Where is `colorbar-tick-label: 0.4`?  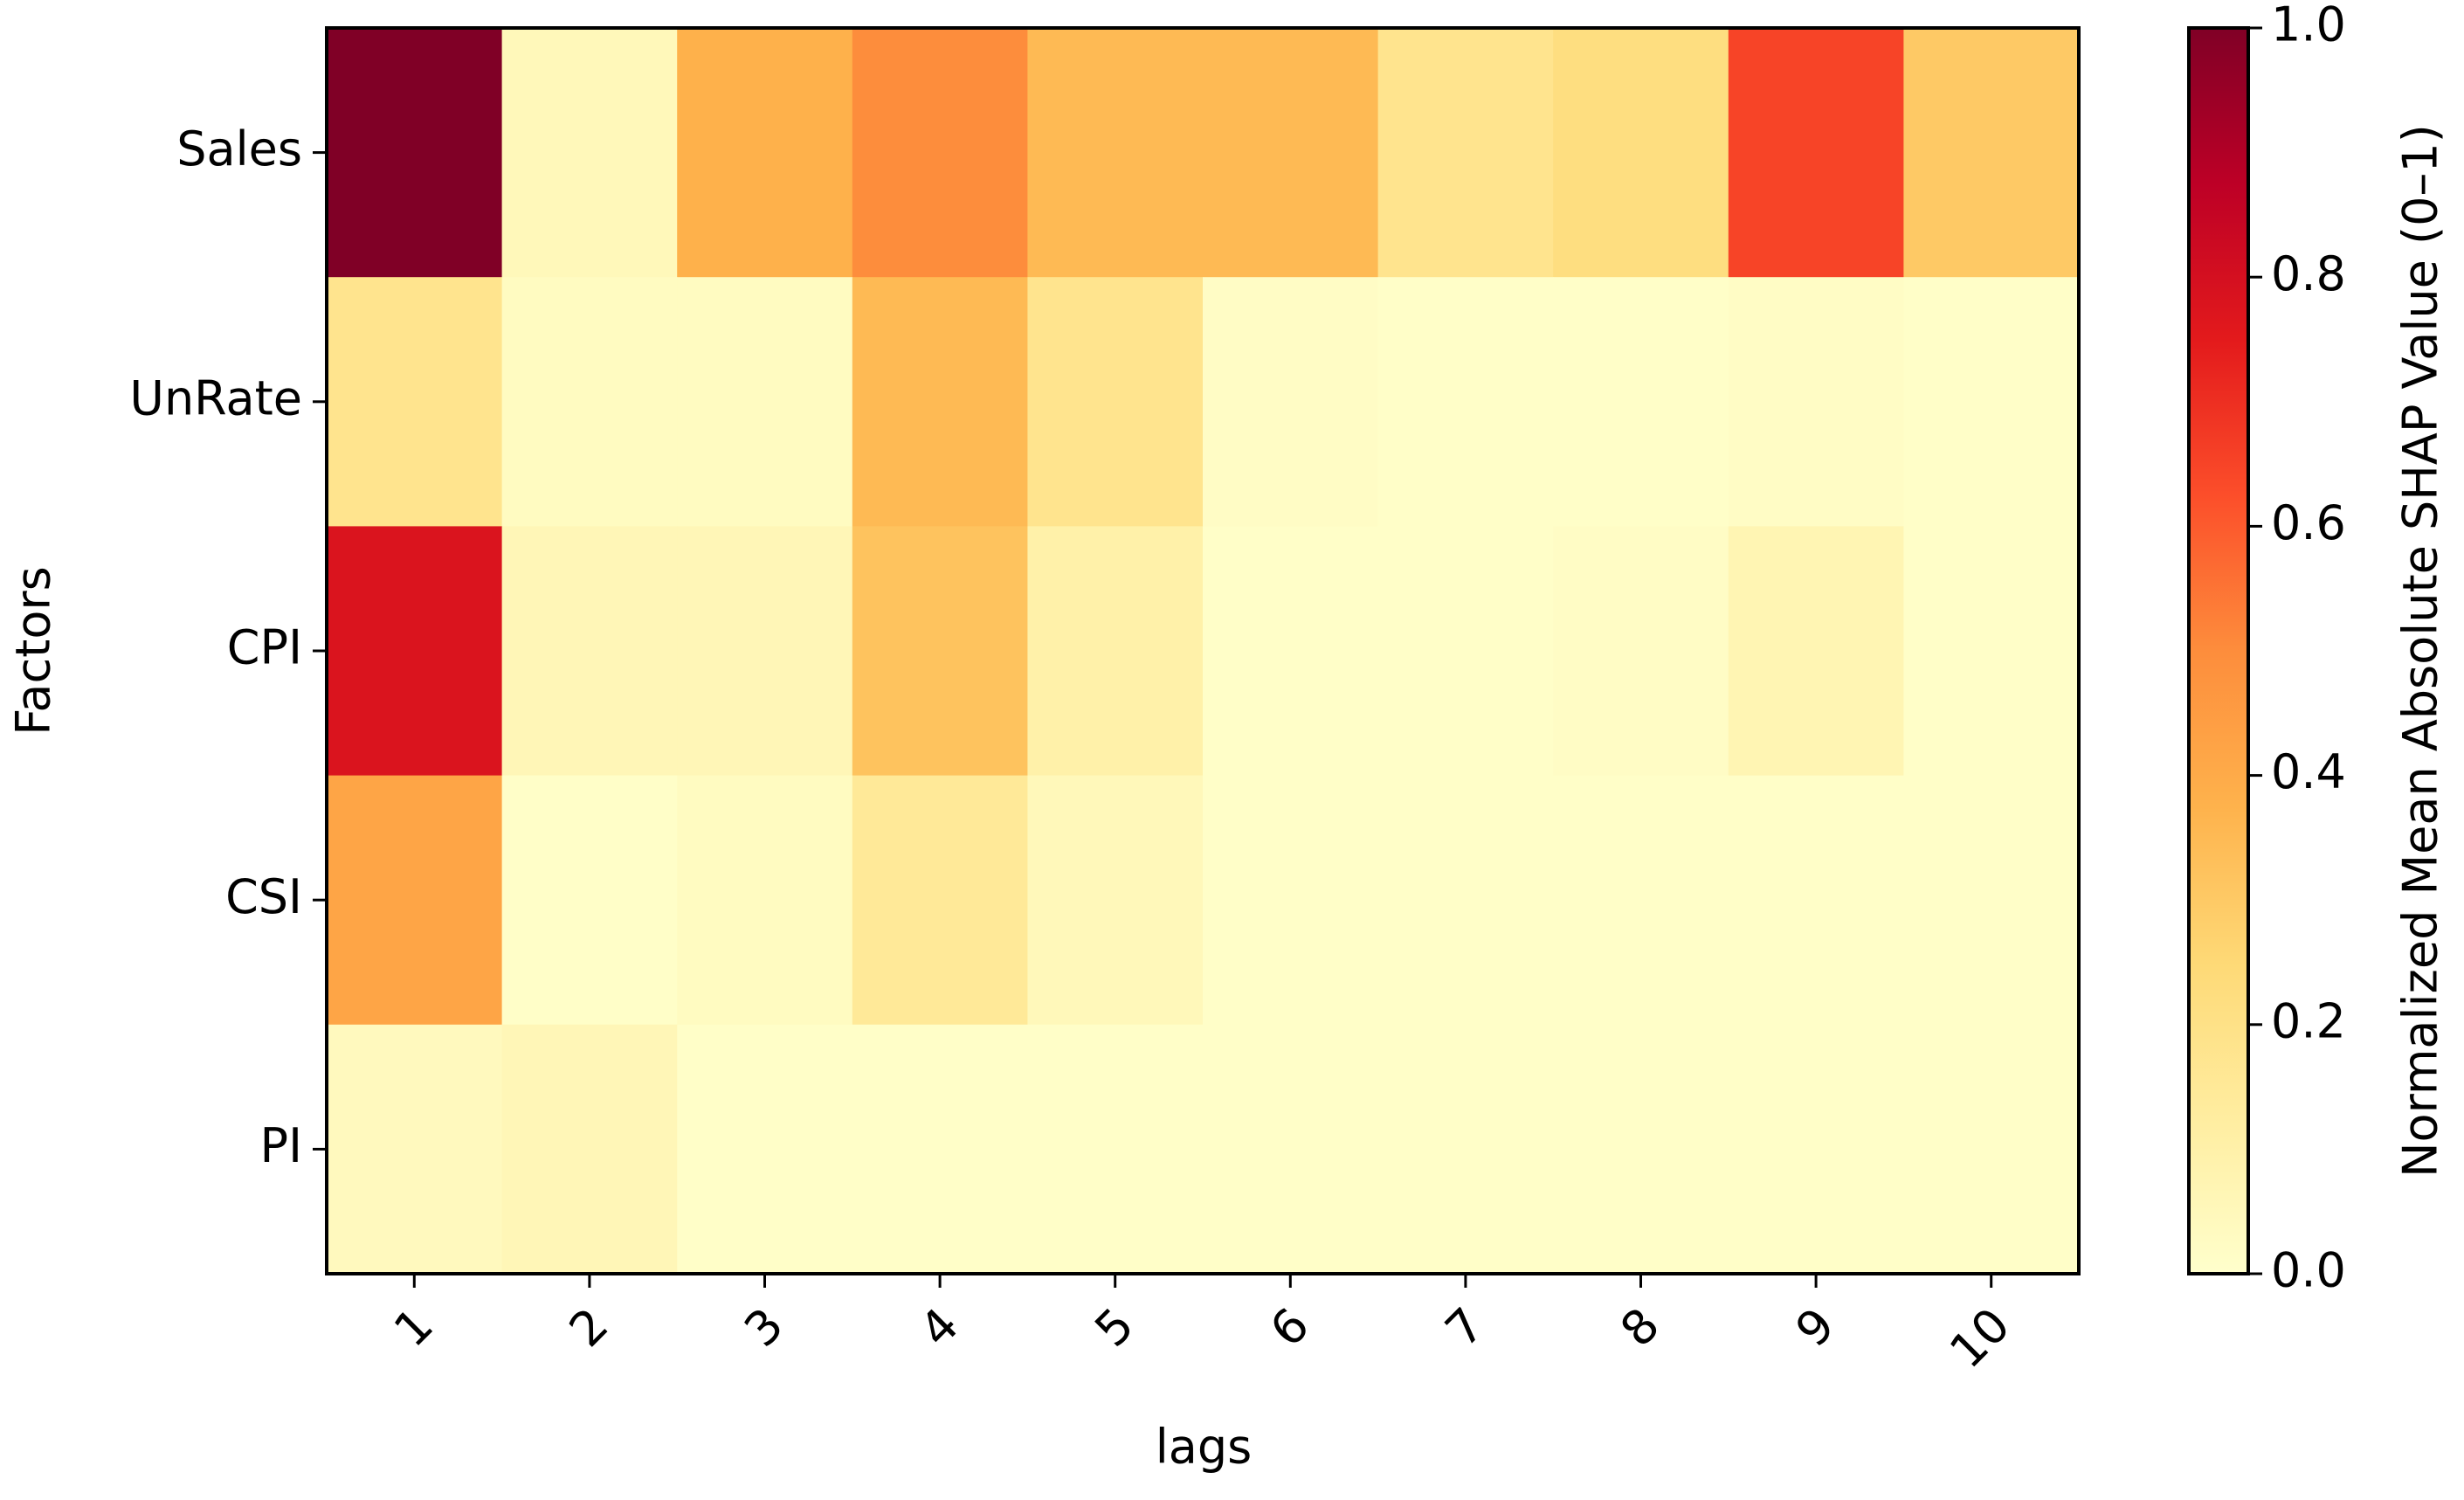 colorbar-tick-label: 0.4 is located at coordinates (2308, 772).